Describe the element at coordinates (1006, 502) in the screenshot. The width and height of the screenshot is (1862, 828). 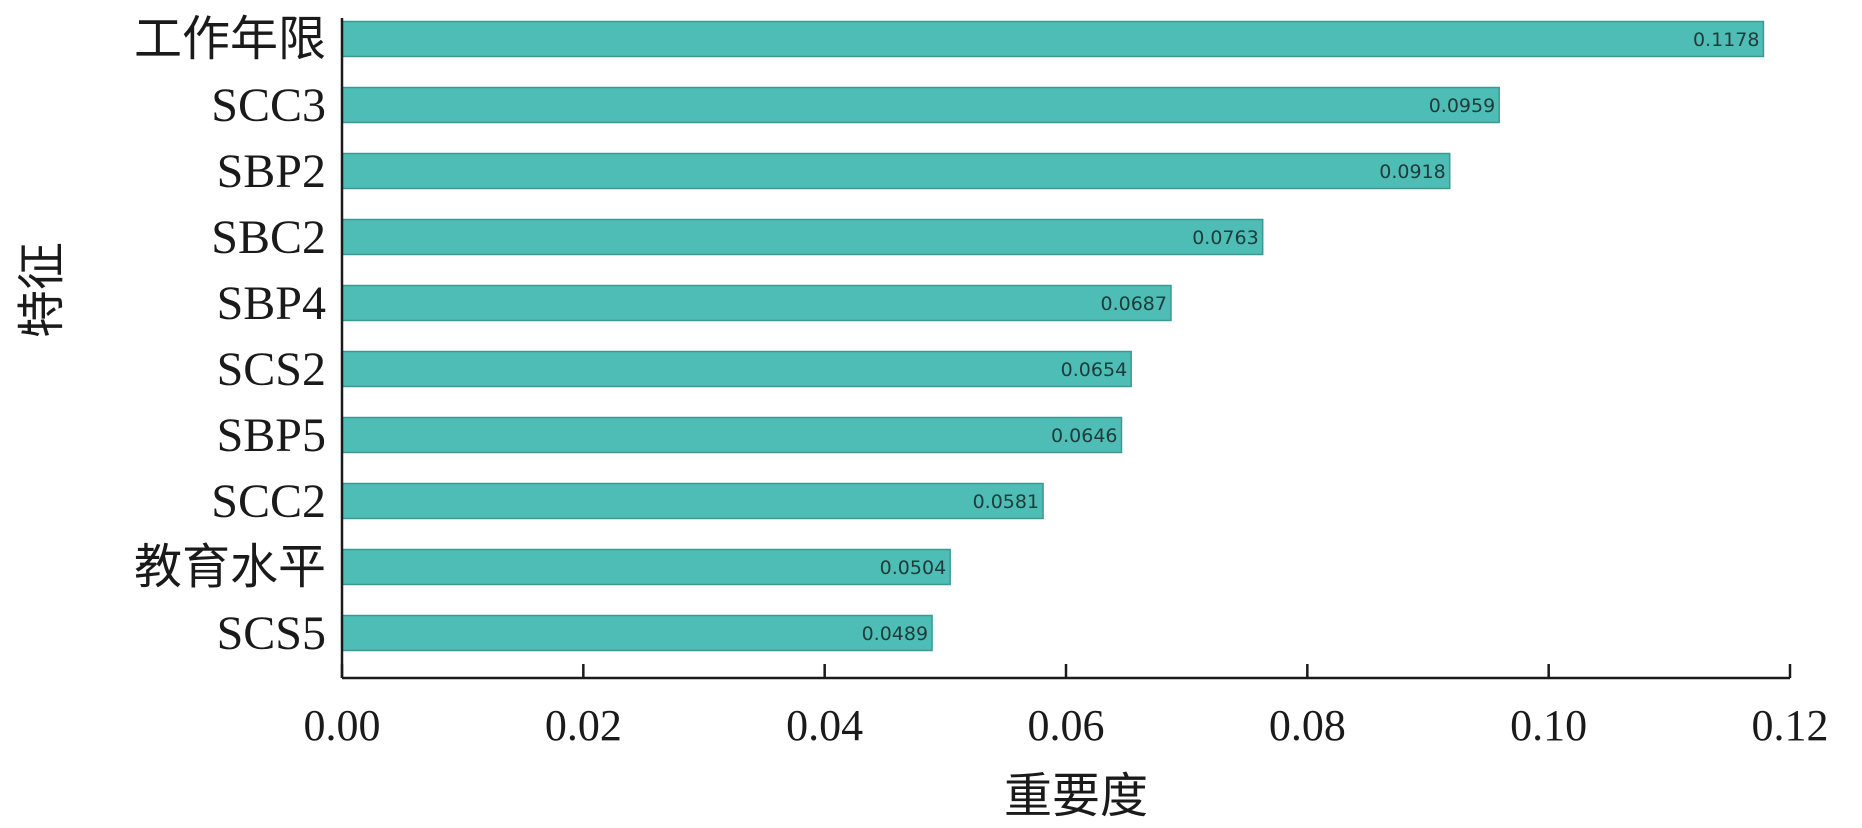
I see `bar-value-label-8: 0.0581` at that location.